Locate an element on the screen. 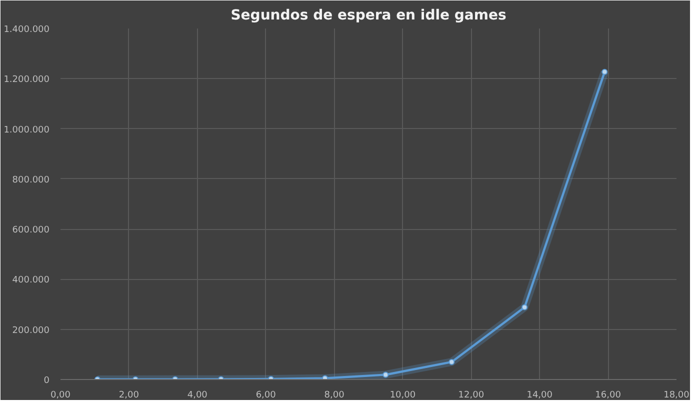  chart-title: Segundos de espera en idle games is located at coordinates (368, 16).